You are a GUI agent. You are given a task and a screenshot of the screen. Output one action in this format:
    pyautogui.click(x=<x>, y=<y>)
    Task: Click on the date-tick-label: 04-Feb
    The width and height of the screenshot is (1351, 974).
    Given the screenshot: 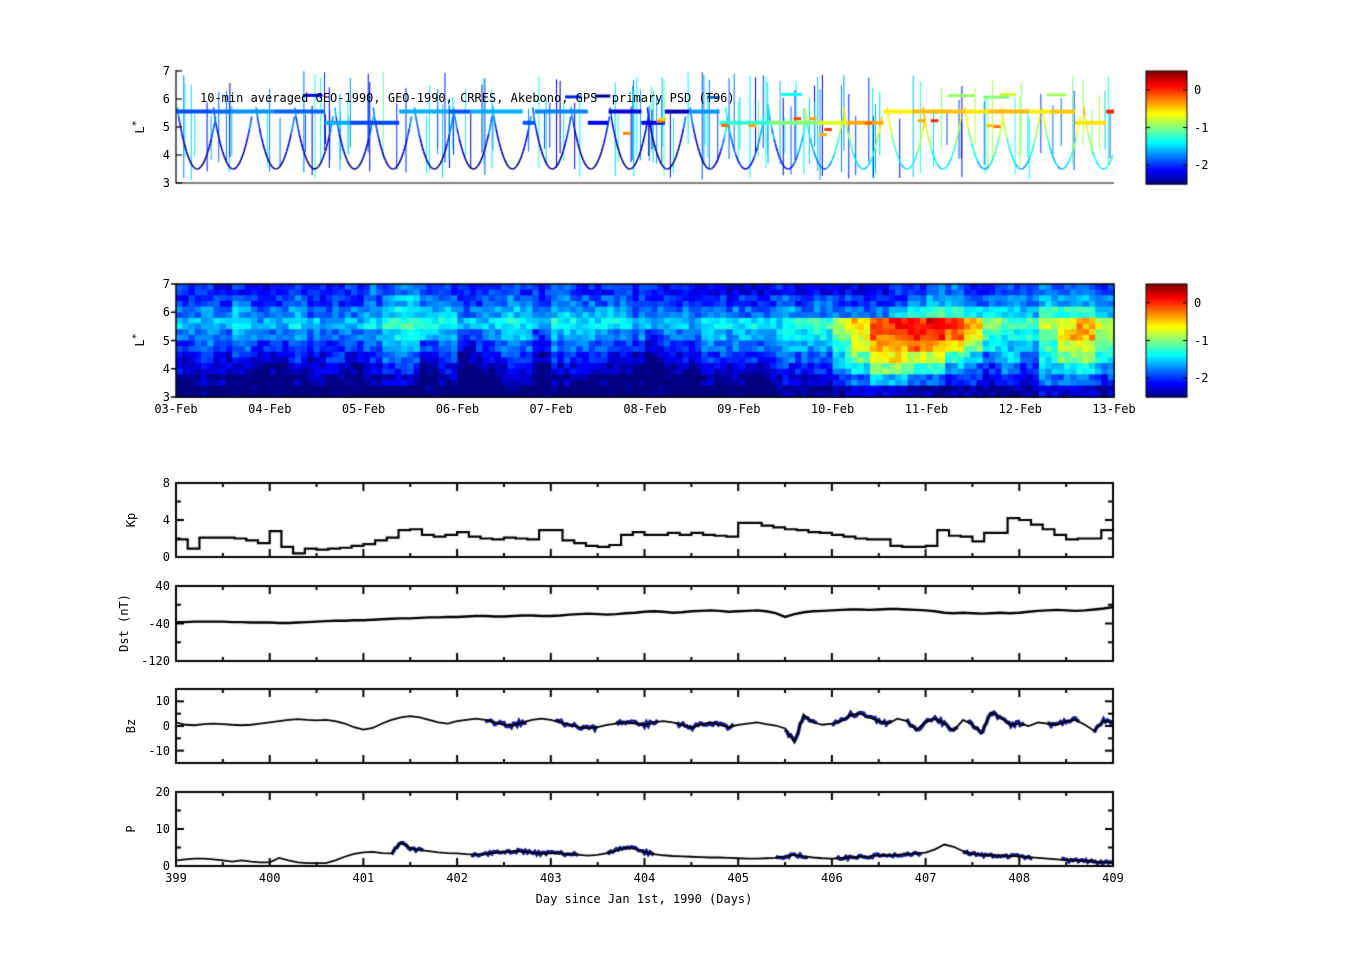 What is the action you would take?
    pyautogui.click(x=270, y=409)
    